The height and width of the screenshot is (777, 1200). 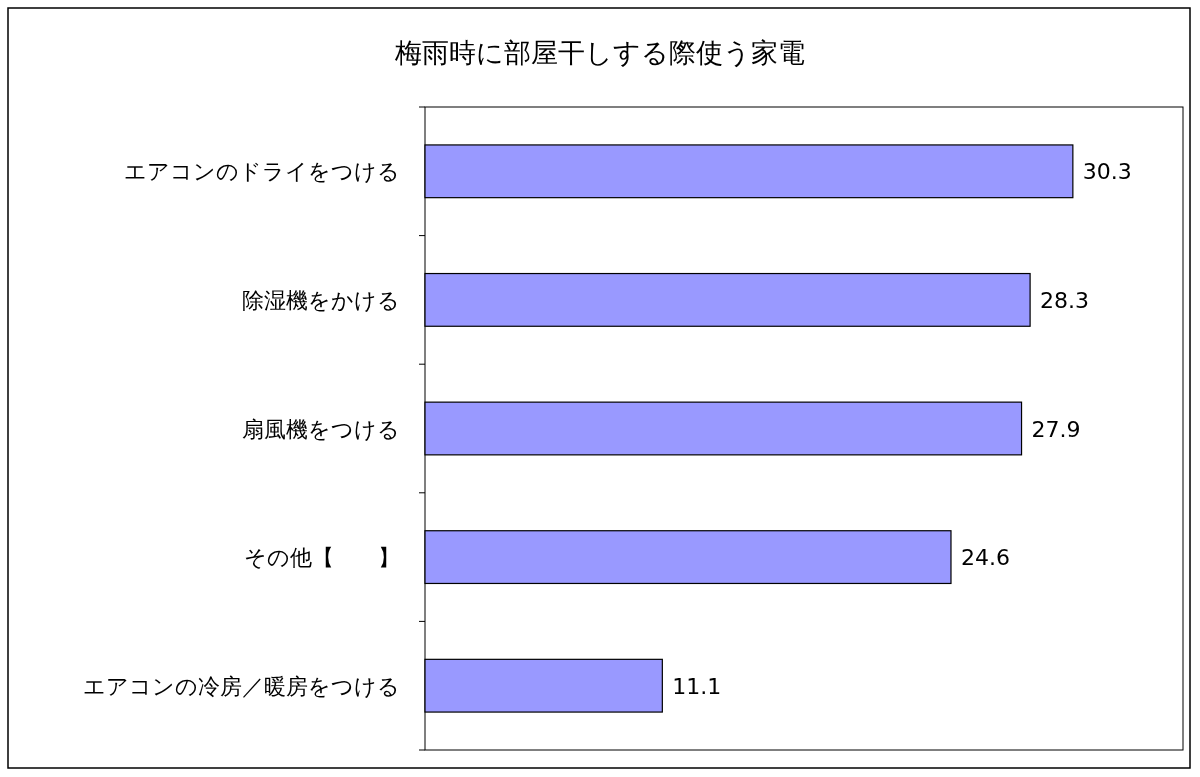 I want to click on y-tick-label: エアコンの冷房／暖房をつける, so click(x=241, y=686).